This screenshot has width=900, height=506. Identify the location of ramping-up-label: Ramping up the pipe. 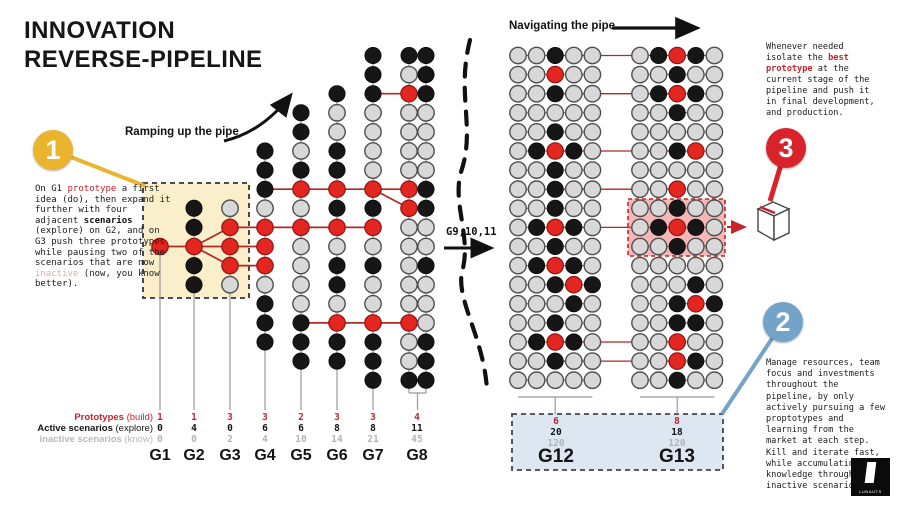
(182, 132).